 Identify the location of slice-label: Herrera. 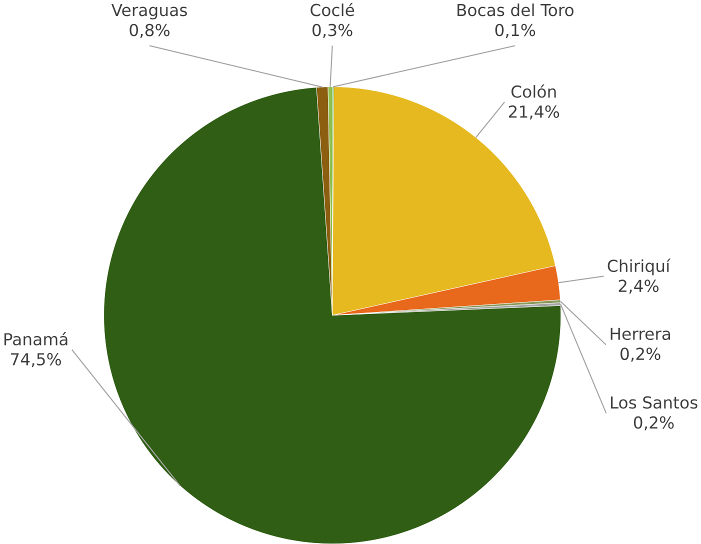
(640, 334).